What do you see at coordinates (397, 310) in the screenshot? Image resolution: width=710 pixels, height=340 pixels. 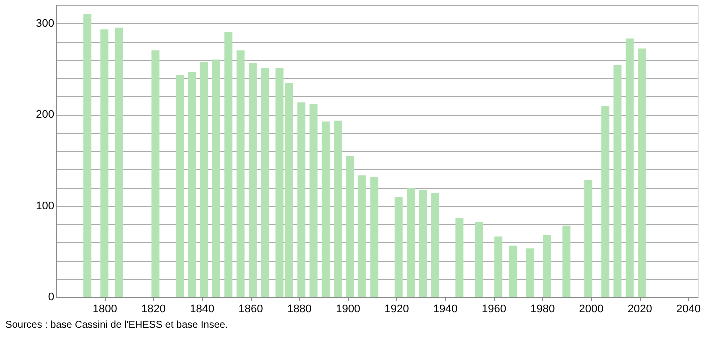 I see `x-tick-label: 1920` at bounding box center [397, 310].